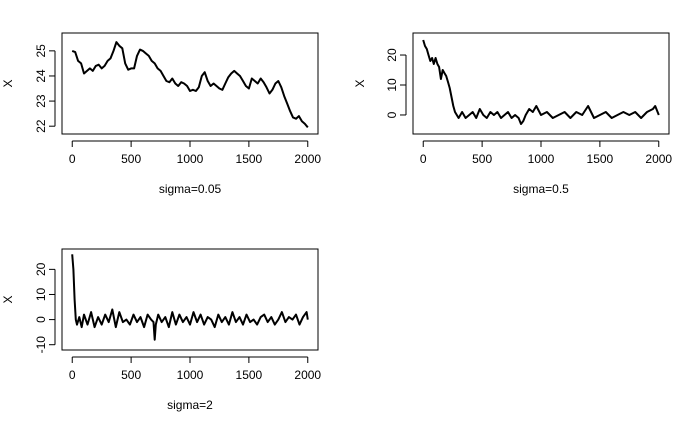 Image resolution: width=700 pixels, height=432 pixels. Describe the element at coordinates (45, 308) in the screenshot. I see `y-axis: -10 0 10 20` at that location.